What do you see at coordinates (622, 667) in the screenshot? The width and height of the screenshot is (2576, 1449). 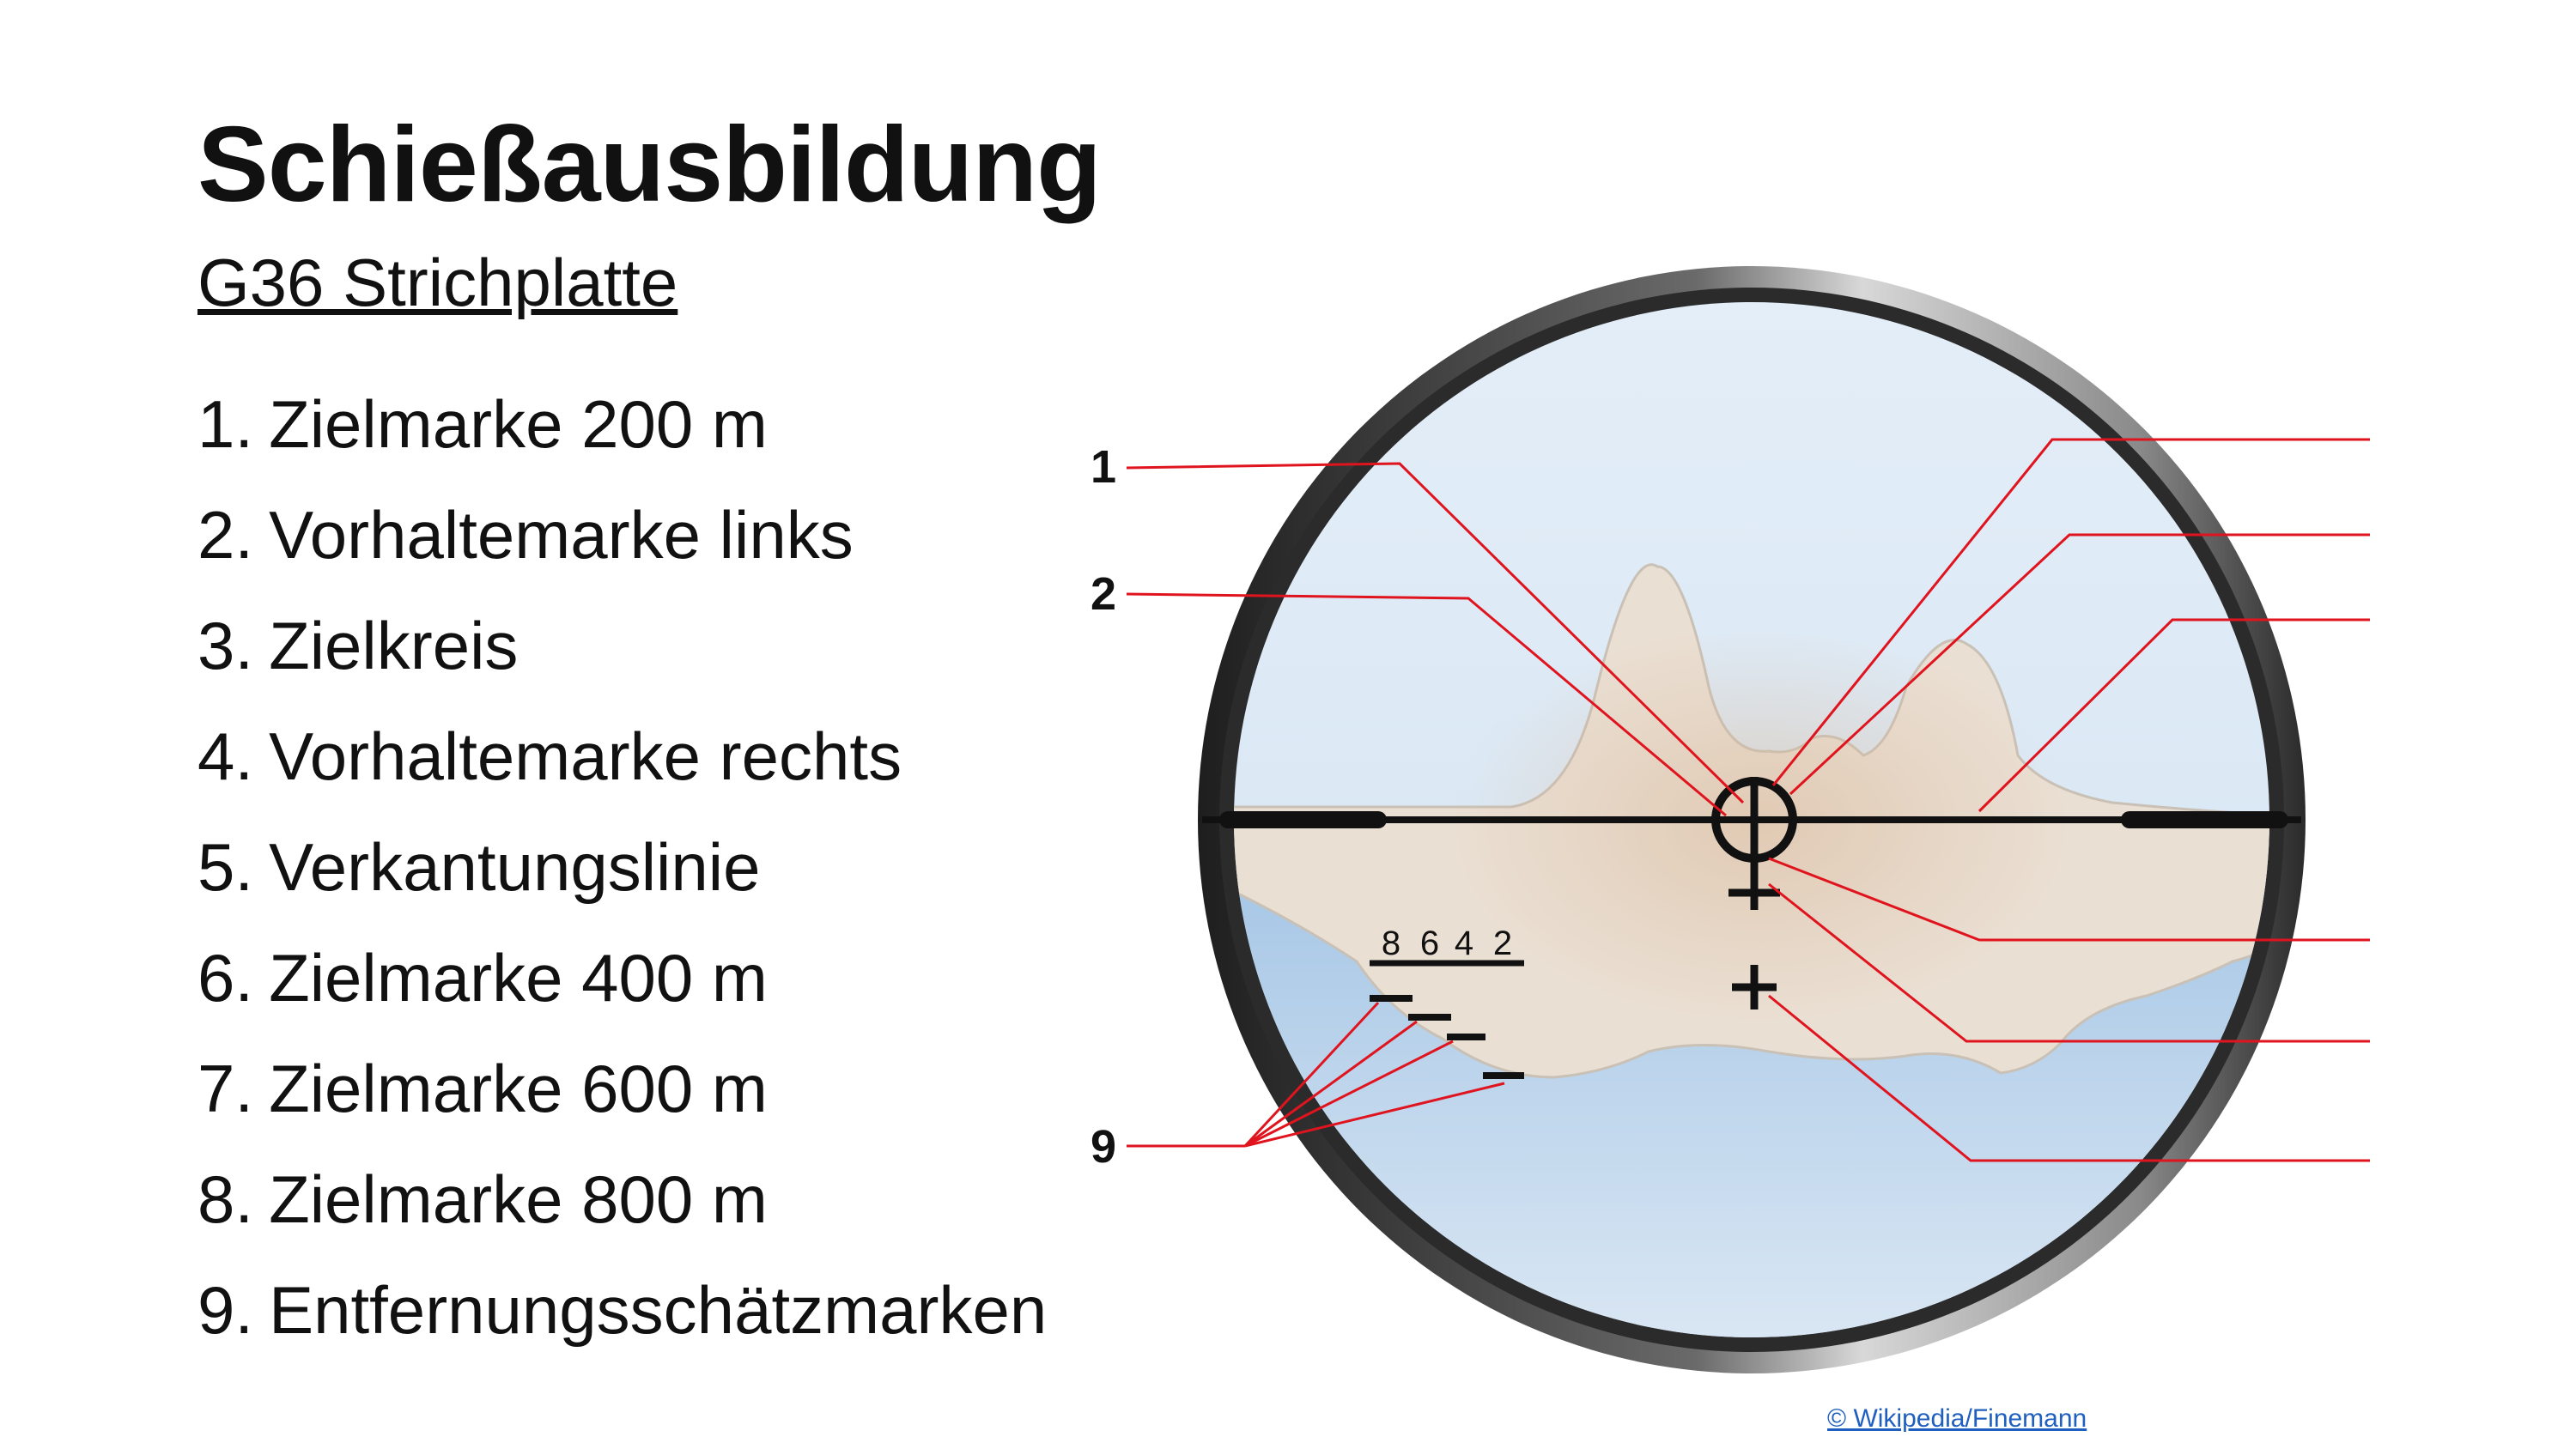 I see `legend-item-3: 3. Zielkreis` at bounding box center [622, 667].